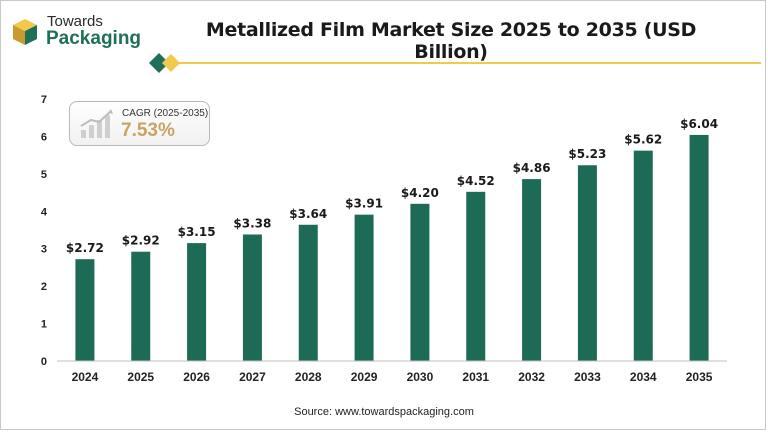 This screenshot has height=432, width=768. Describe the element at coordinates (532, 168) in the screenshot. I see `bar-value-label: $4.86` at that location.